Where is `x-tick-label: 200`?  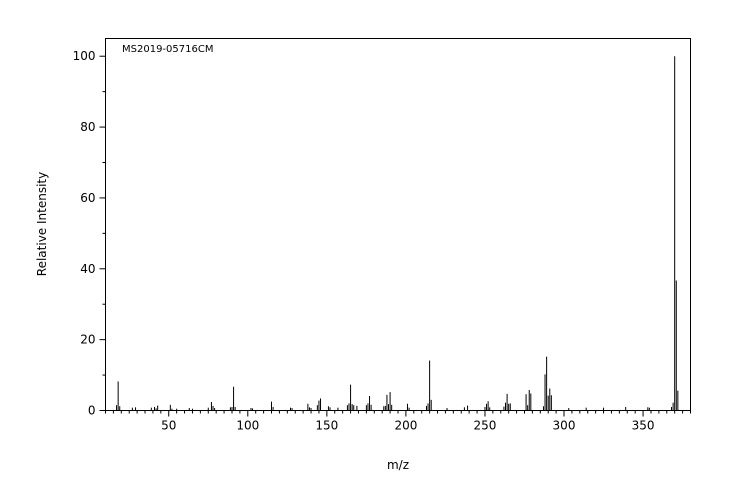
x-tick-label: 200 is located at coordinates (405, 426).